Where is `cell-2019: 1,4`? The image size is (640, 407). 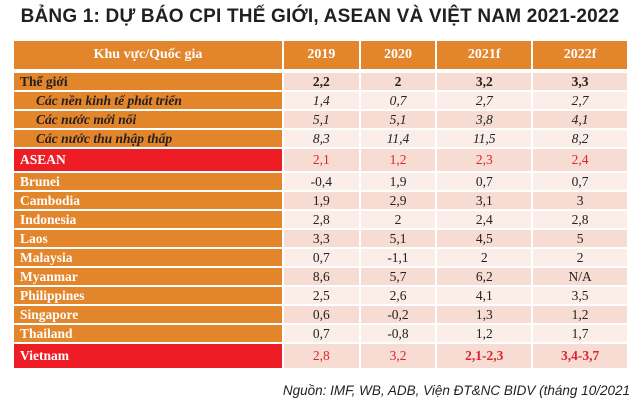
cell-2019: 1,4 is located at coordinates (321, 100).